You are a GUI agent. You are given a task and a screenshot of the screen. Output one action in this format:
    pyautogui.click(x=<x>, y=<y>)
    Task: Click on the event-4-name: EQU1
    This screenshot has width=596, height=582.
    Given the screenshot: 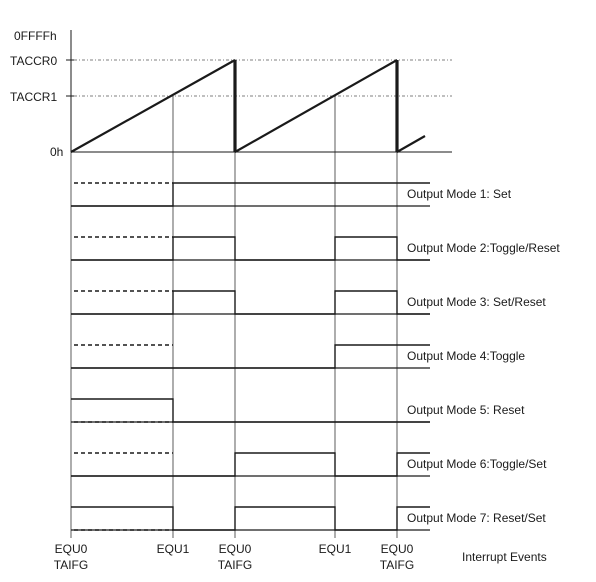 What is the action you would take?
    pyautogui.click(x=335, y=549)
    